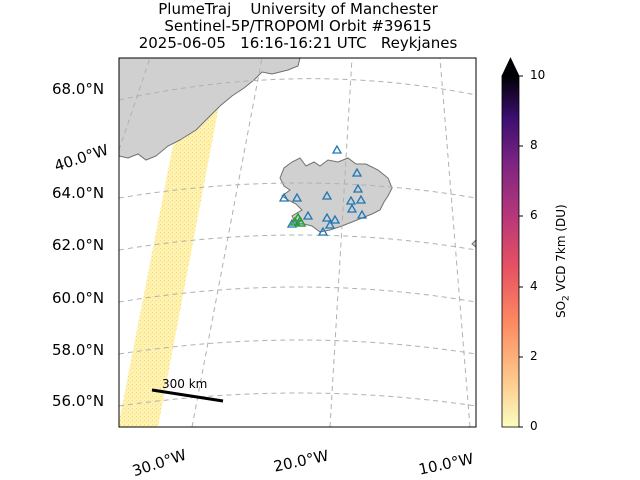  I want to click on faroe-edge, so click(473, 243).